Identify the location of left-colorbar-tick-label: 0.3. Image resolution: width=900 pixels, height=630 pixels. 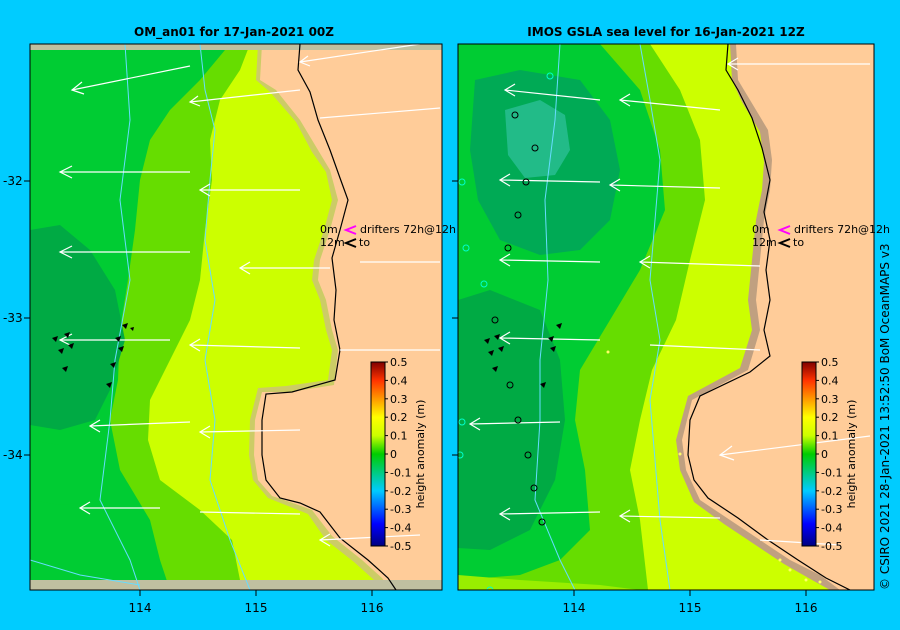
(399, 399).